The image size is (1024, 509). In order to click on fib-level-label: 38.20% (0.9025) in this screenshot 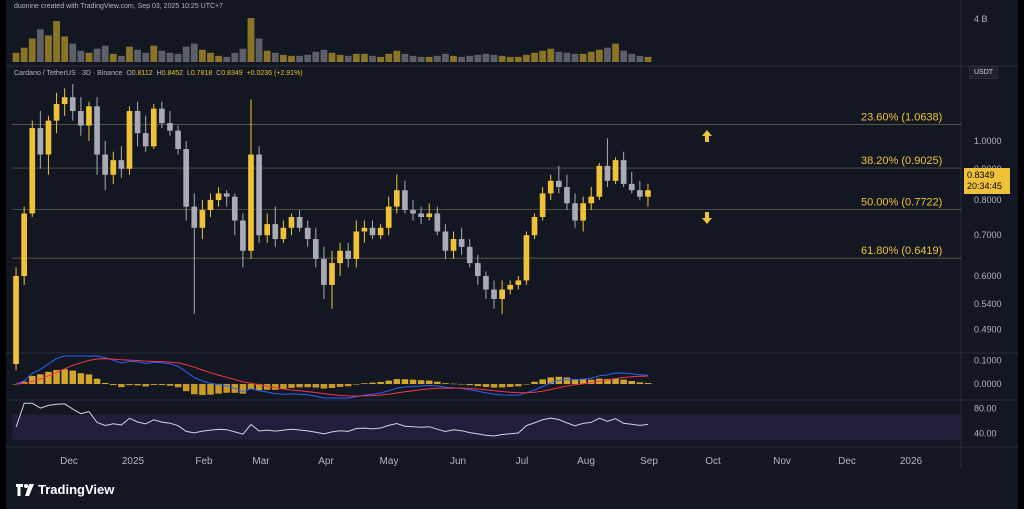, I will do `click(901, 161)`.